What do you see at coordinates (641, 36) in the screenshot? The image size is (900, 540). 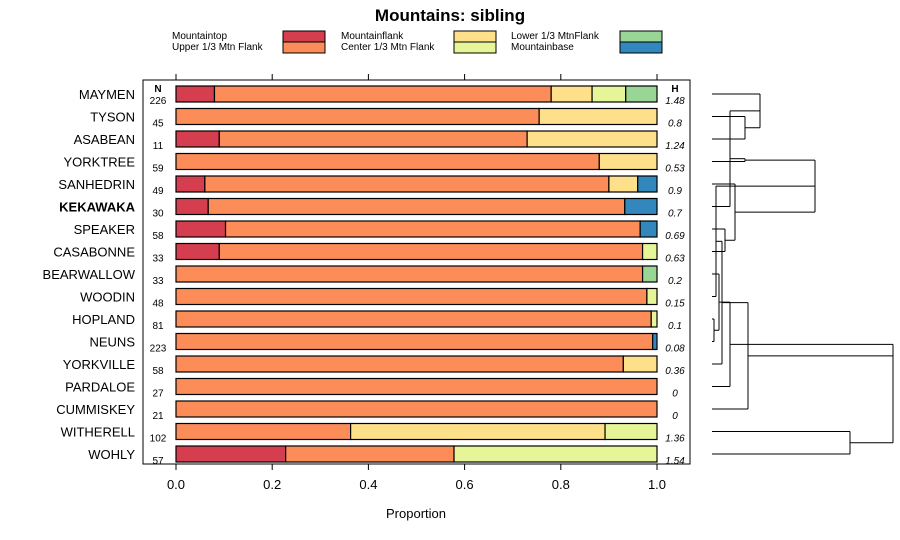 I see `legend-swatch-lower-1-3-mtnflank` at bounding box center [641, 36].